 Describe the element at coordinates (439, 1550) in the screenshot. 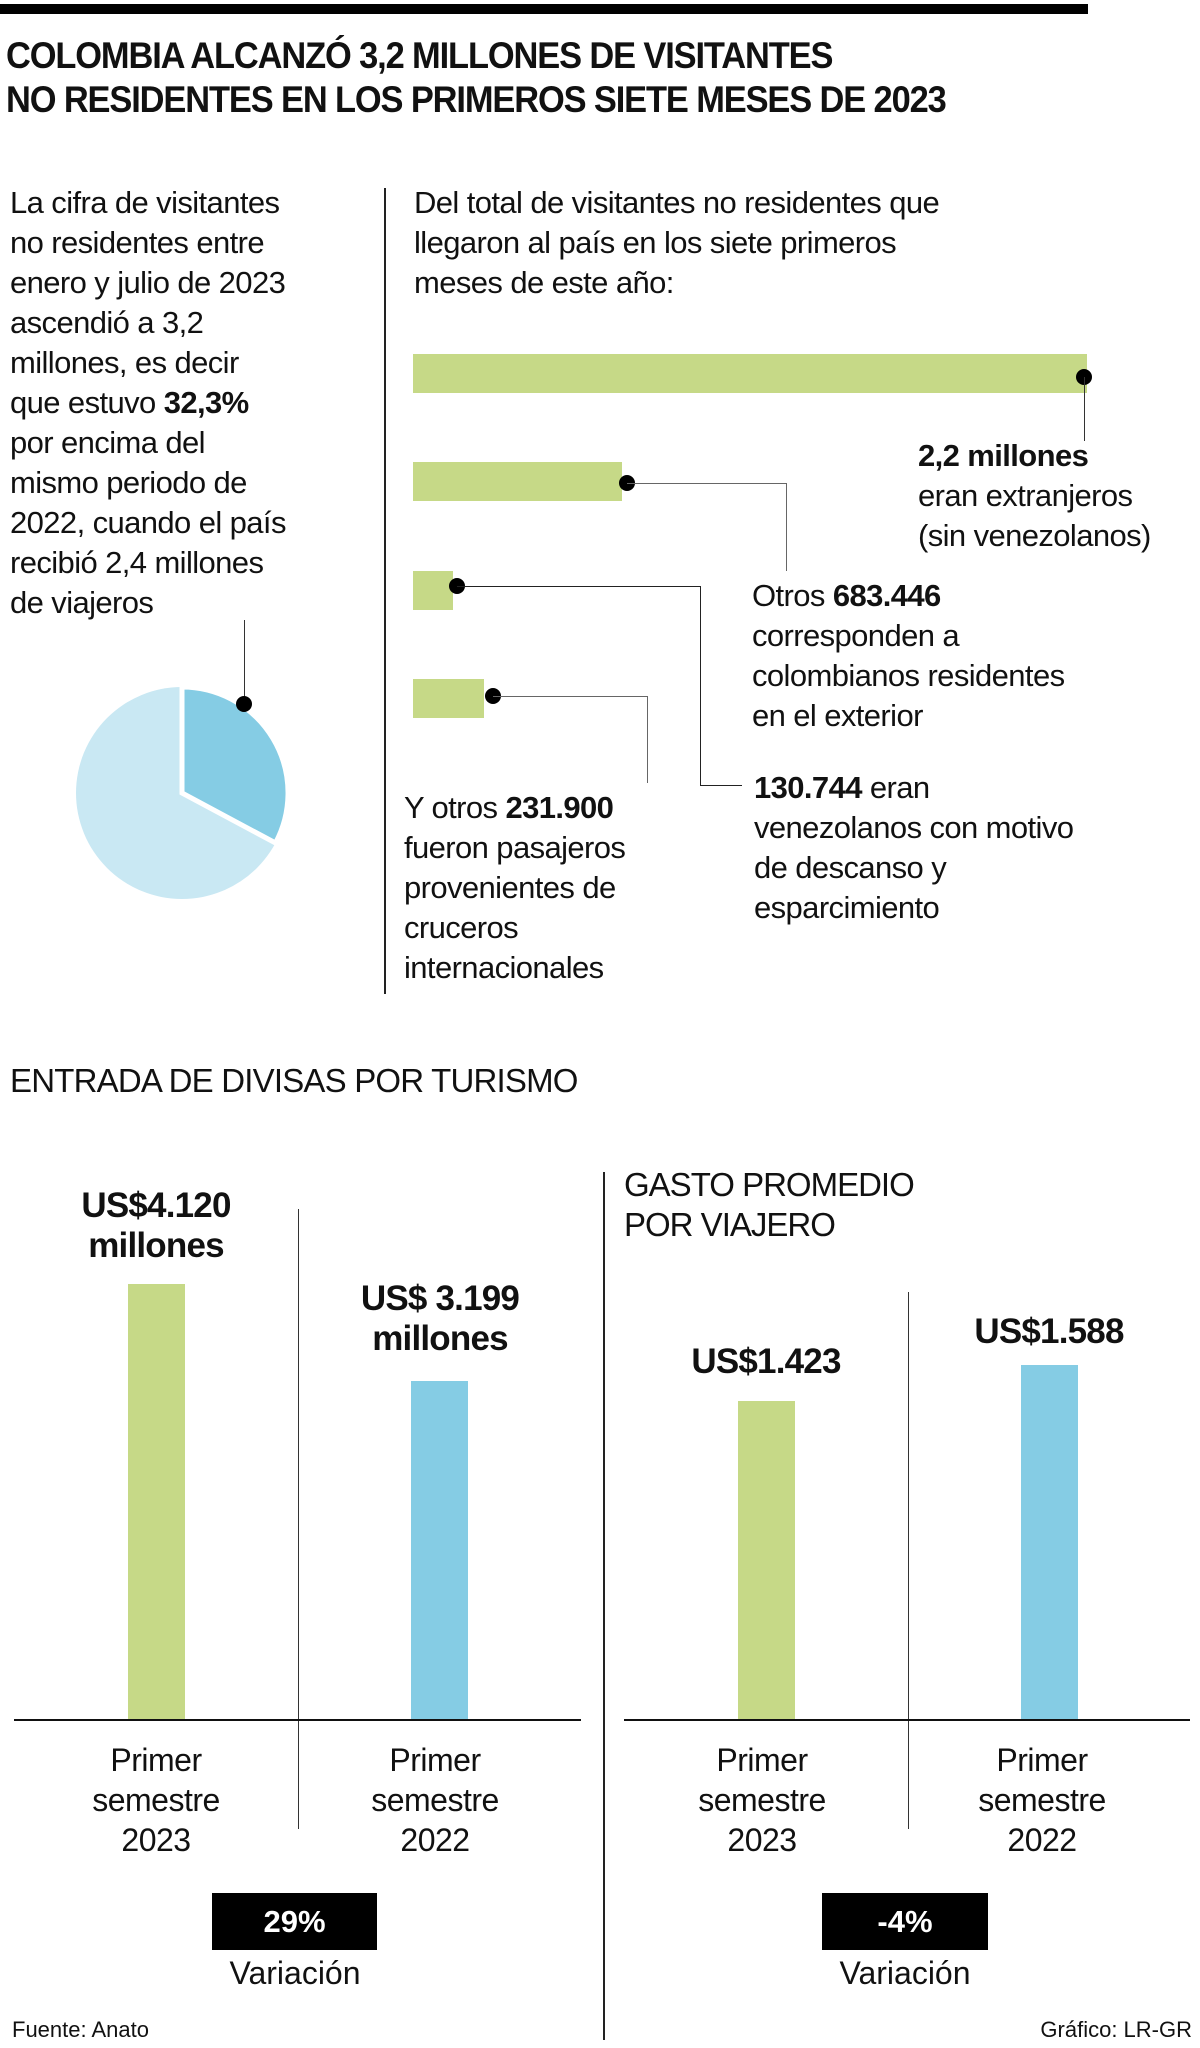

I see `bar-divisas-2022` at that location.